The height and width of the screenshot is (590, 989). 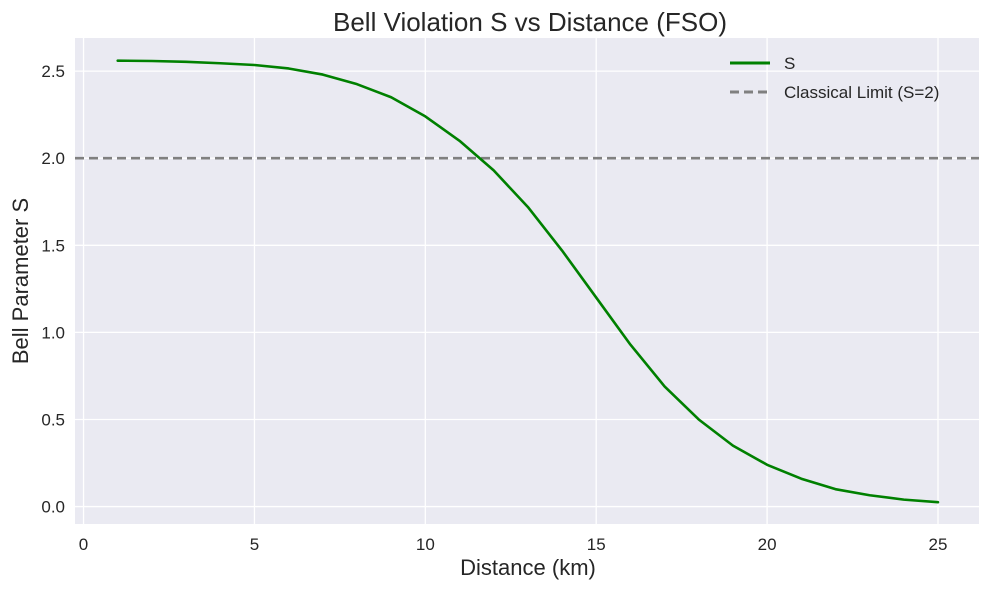 What do you see at coordinates (530, 22) in the screenshot?
I see `chart-title: Bell Violation S vs Distance (FSO)` at bounding box center [530, 22].